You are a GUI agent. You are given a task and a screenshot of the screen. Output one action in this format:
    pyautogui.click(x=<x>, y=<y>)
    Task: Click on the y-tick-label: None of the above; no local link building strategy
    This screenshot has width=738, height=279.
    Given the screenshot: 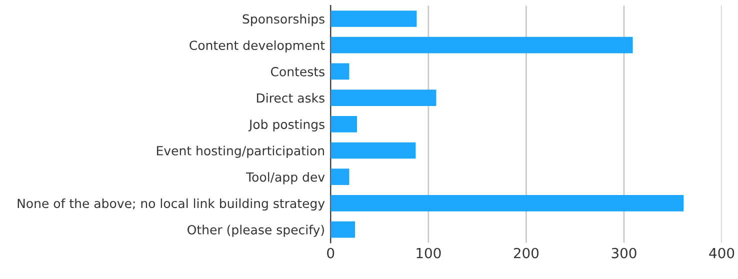 What is the action you would take?
    pyautogui.click(x=171, y=204)
    